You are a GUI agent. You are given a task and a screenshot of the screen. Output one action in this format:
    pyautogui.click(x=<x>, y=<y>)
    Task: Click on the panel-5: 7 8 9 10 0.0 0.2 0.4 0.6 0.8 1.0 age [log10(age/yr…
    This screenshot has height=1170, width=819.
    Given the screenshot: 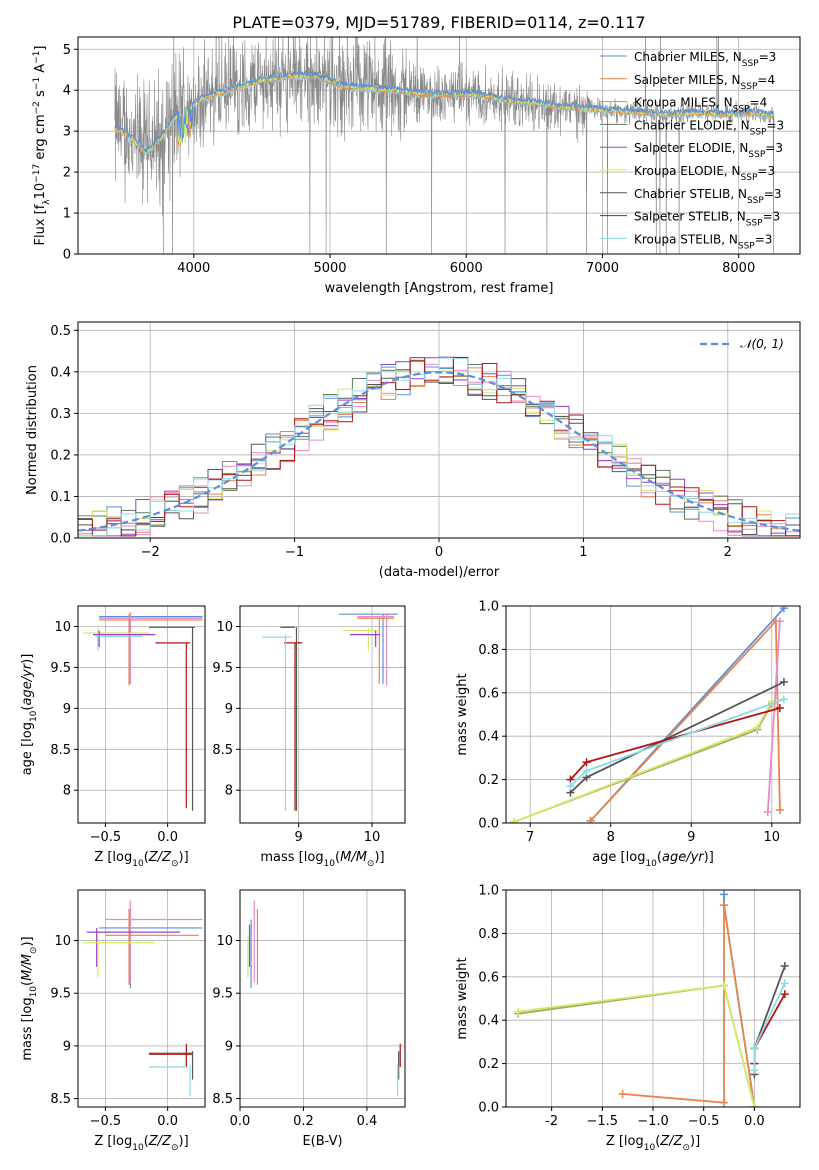 What is the action you would take?
    pyautogui.click(x=628, y=734)
    